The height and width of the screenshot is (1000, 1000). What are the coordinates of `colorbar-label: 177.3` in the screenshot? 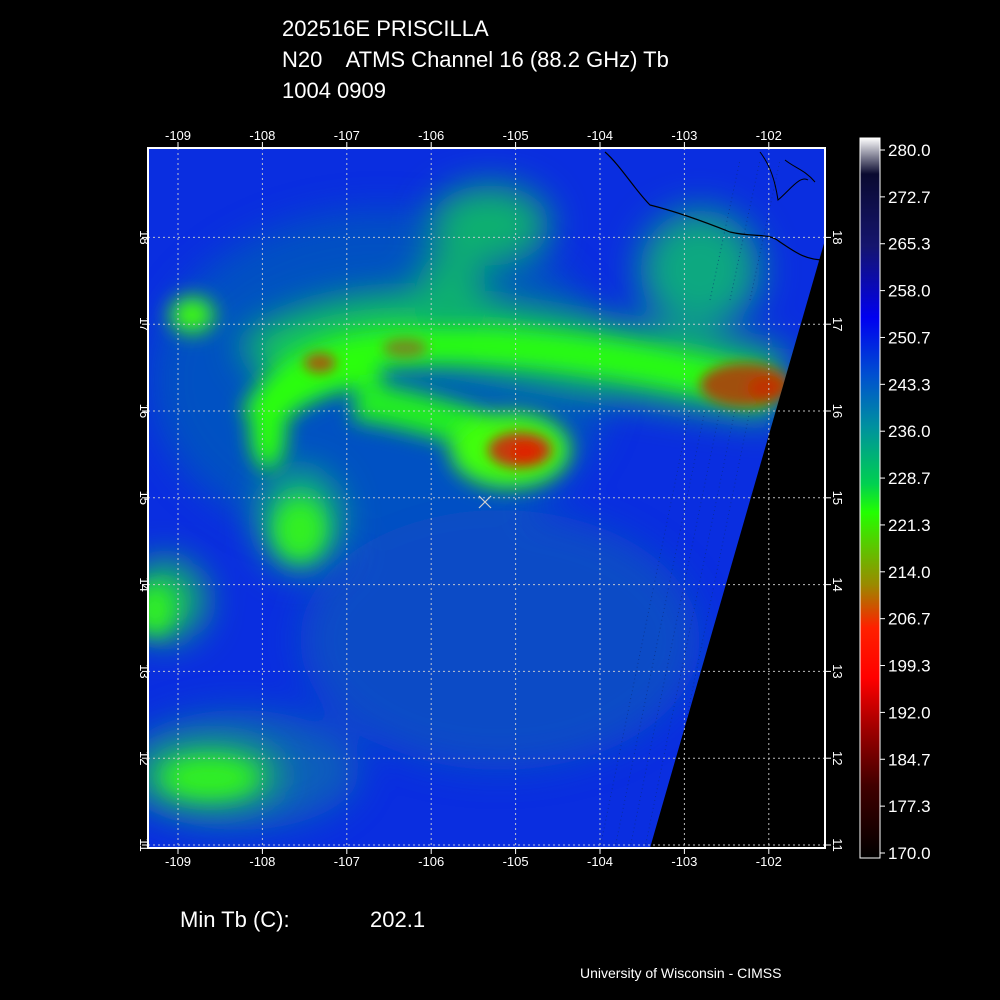 It's located at (909, 806).